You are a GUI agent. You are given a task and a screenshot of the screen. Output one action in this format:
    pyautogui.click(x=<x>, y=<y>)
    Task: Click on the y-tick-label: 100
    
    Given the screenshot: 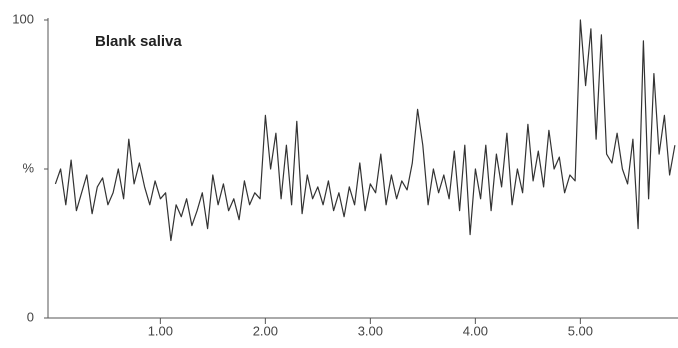 What is the action you would take?
    pyautogui.click(x=23, y=18)
    